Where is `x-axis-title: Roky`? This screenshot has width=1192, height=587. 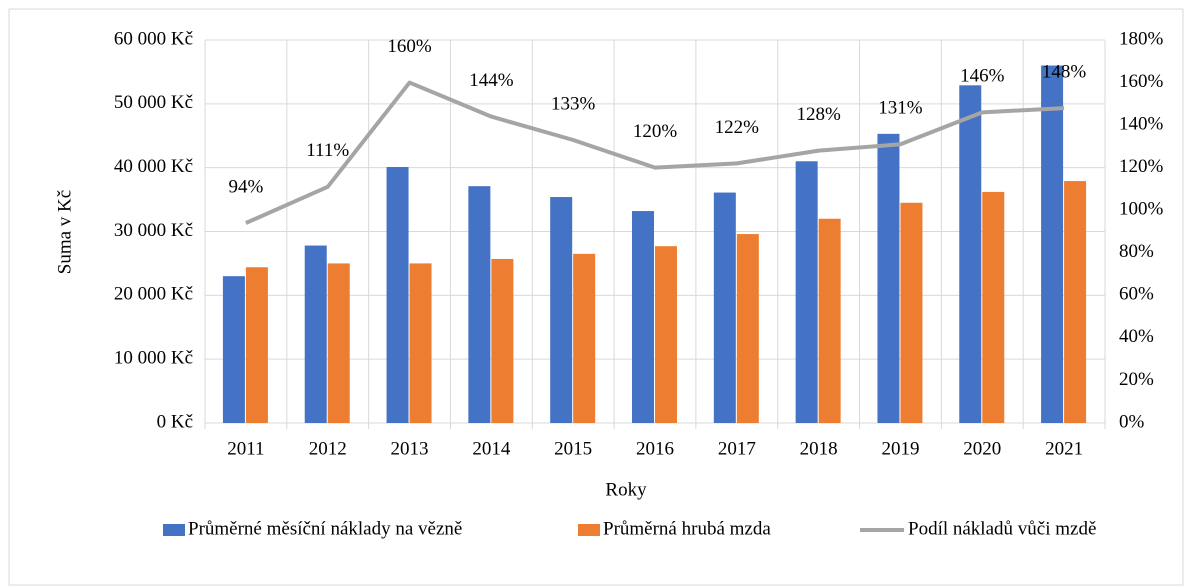
x-axis-title: Roky is located at coordinates (626, 489).